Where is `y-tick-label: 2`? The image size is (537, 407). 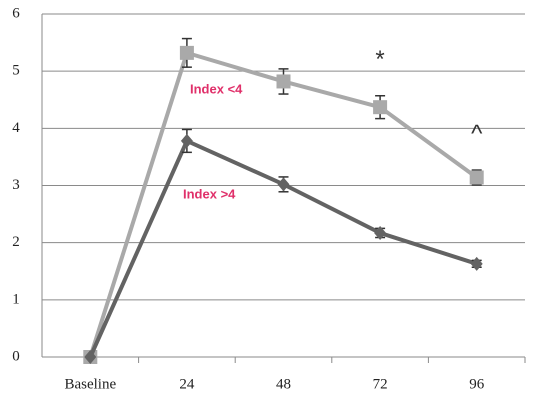
y-tick-label: 2 is located at coordinates (16, 242).